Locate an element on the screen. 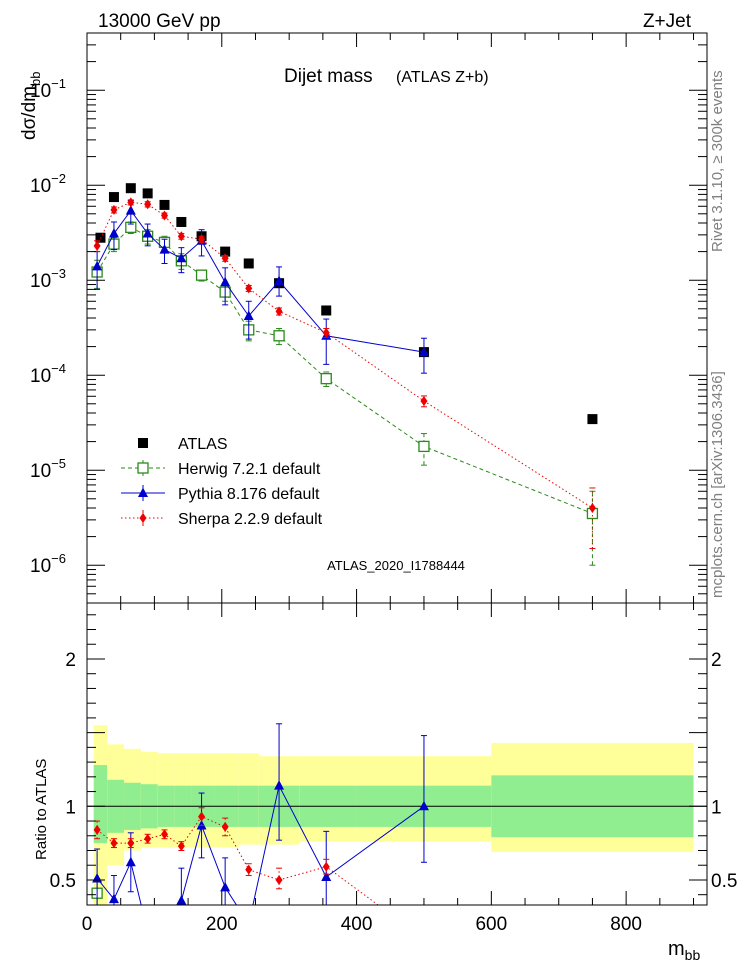 The width and height of the screenshot is (746, 972). legend-label-pythia: Pythia 8.176 default is located at coordinates (249, 494).